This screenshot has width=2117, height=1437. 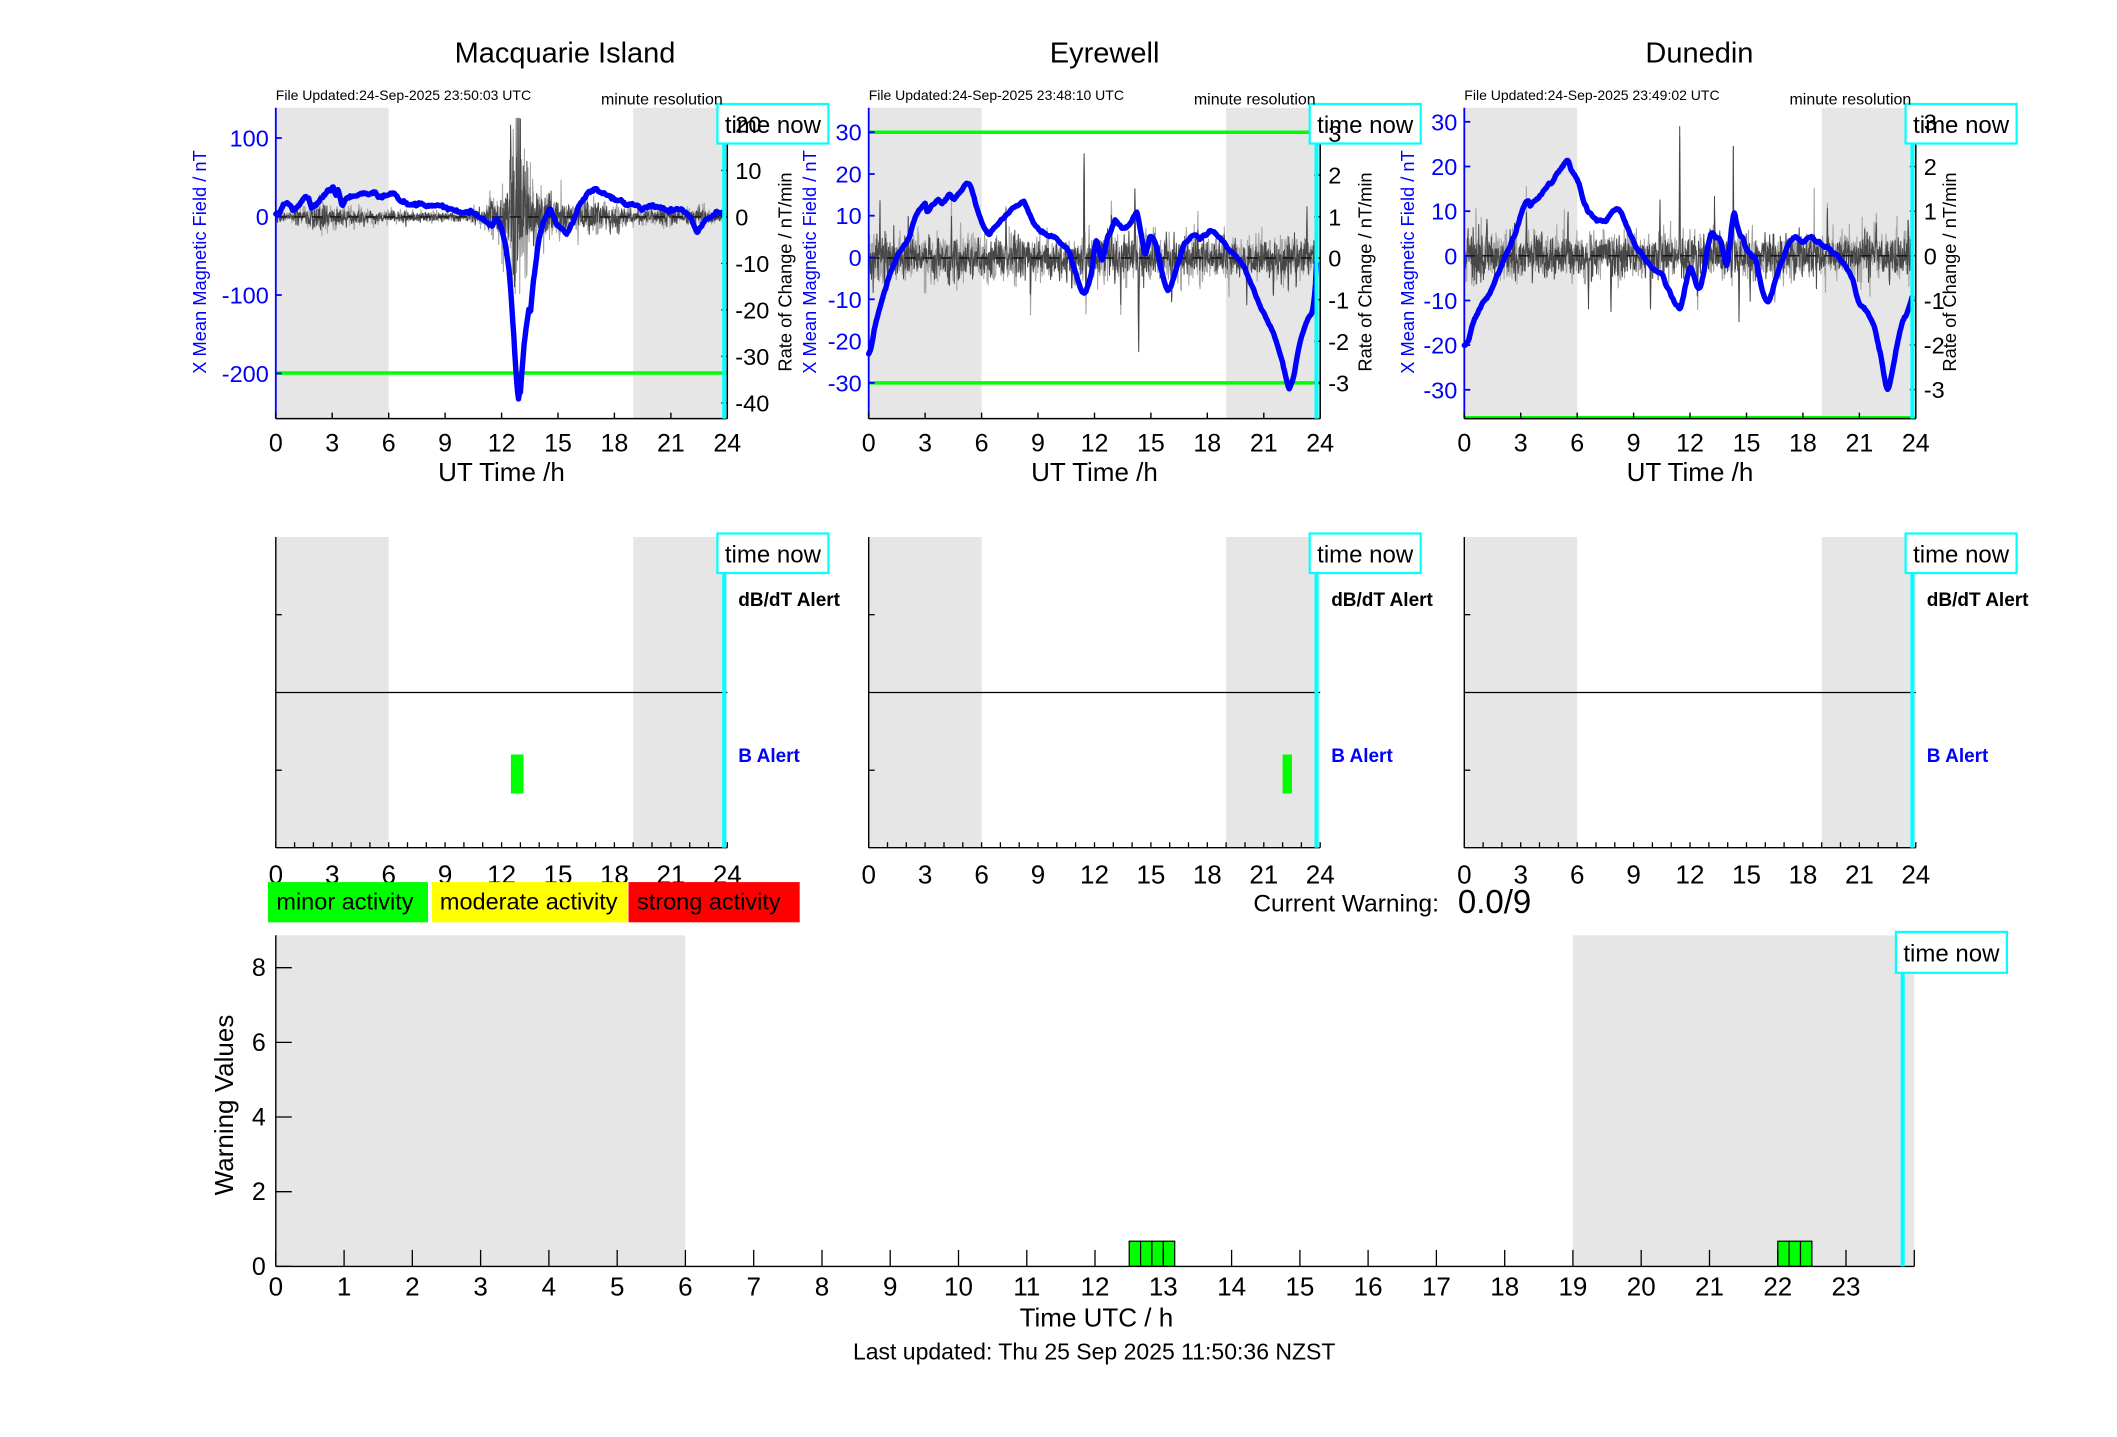 What do you see at coordinates (1850, 100) in the screenshot?
I see `svg-text: minute resolution` at bounding box center [1850, 100].